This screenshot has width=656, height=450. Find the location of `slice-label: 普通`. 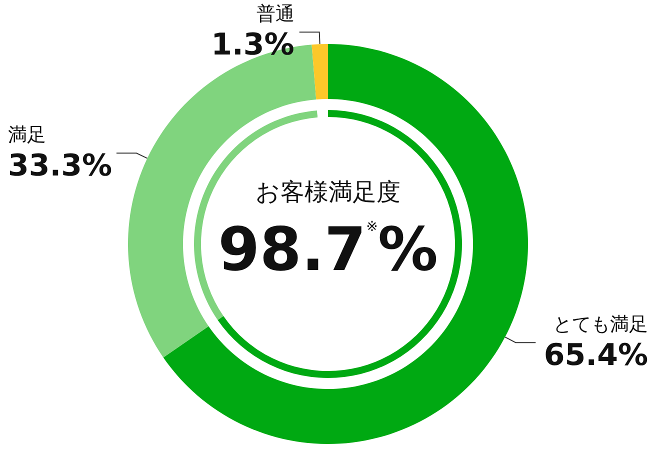

slice-label: 普通 is located at coordinates (275, 14).